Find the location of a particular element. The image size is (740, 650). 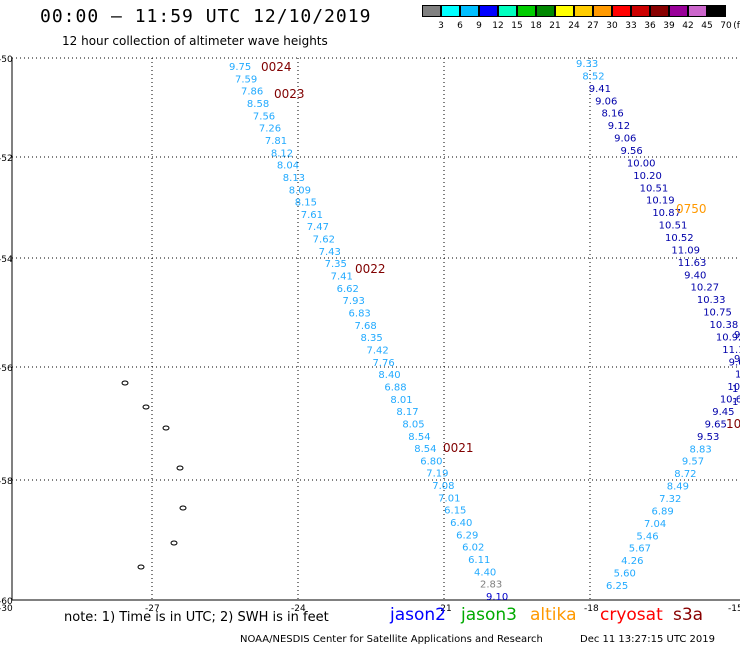

swh-value-right: 6.89 is located at coordinates (663, 511).